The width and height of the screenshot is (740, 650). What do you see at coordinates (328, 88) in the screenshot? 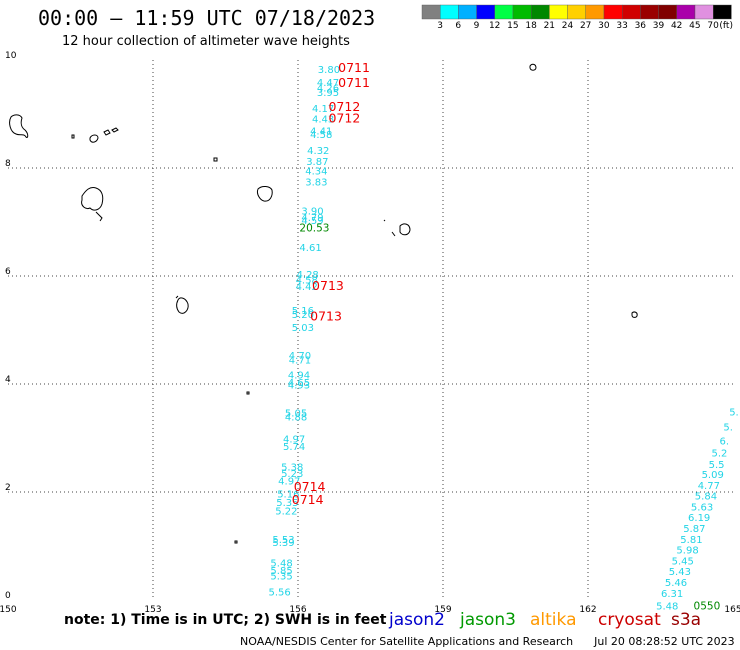
I see `wave-height-value: 4.26` at bounding box center [328, 88].